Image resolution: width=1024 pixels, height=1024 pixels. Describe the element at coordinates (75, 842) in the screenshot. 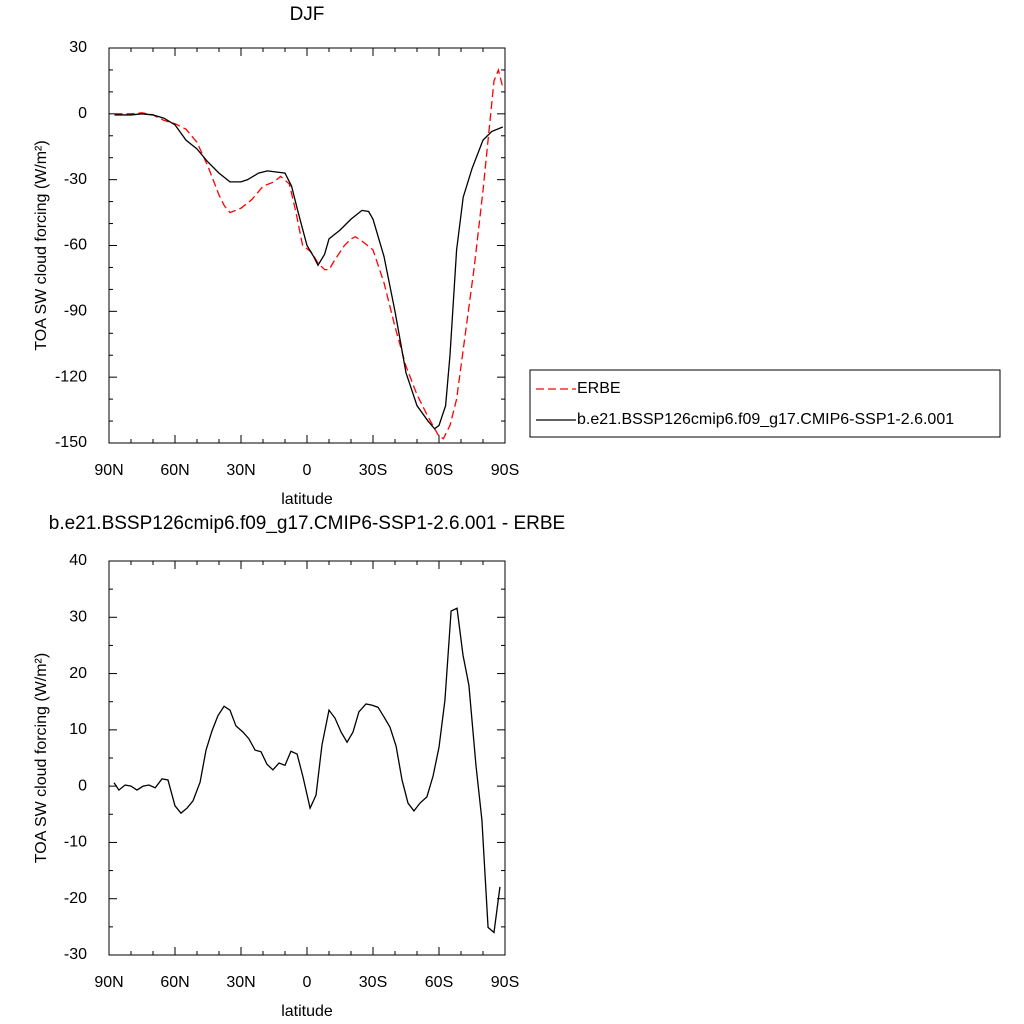

I see `y-tick-label: -10` at that location.